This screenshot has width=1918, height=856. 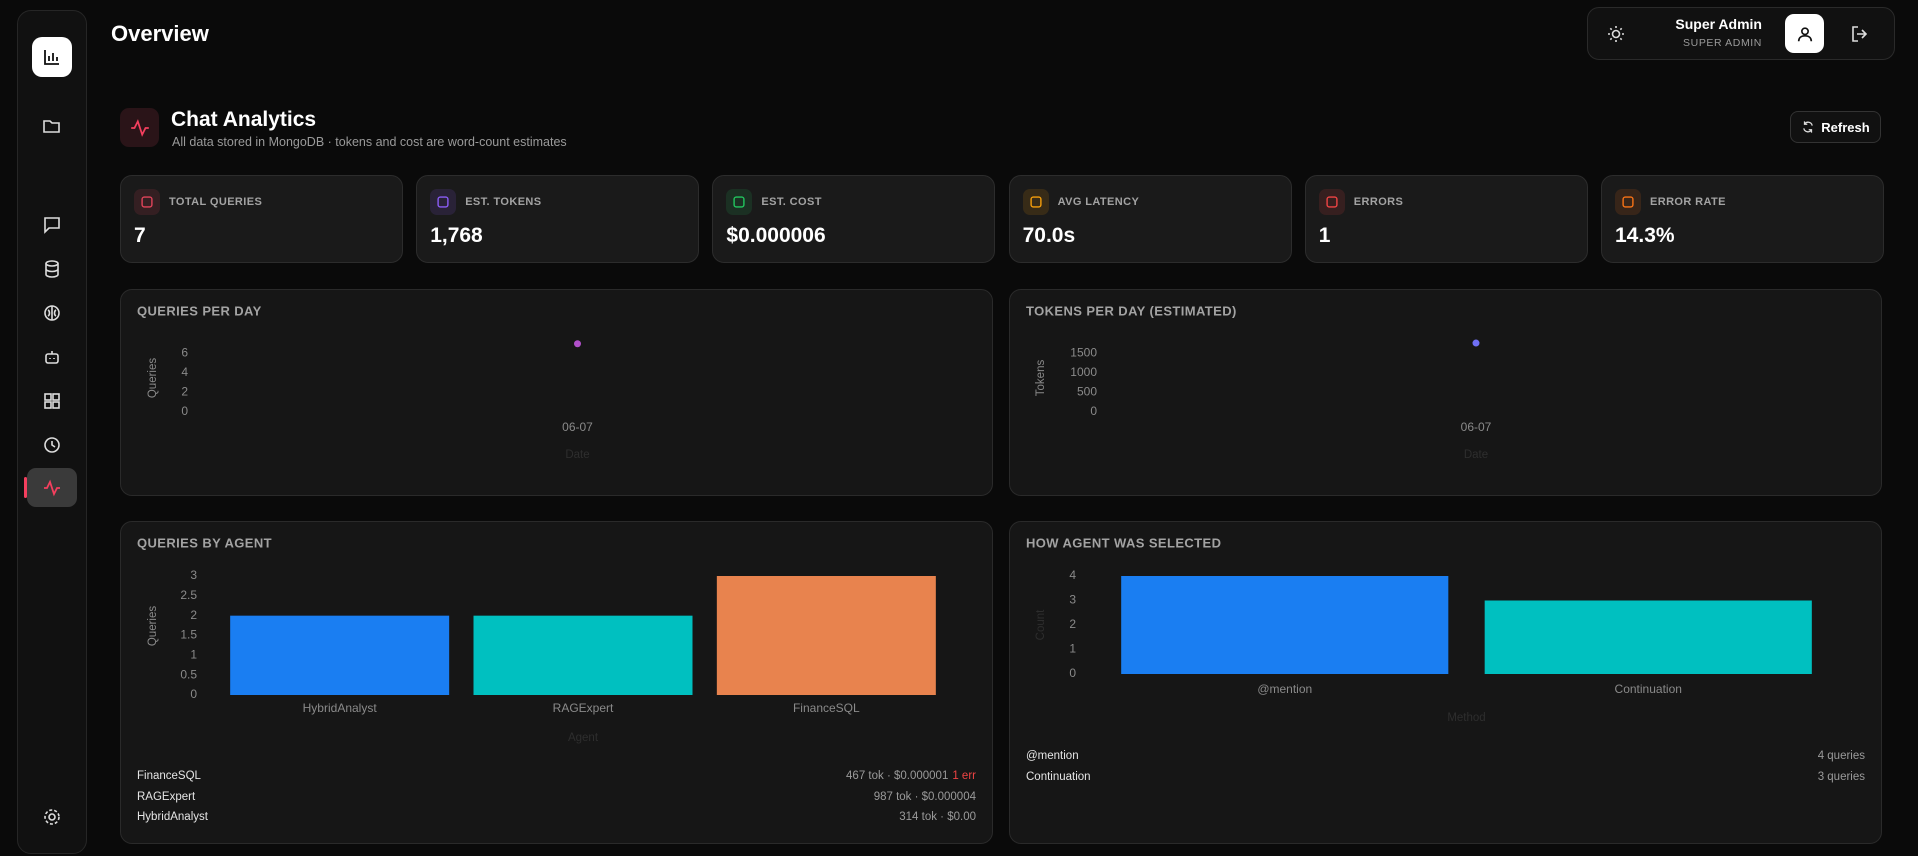 What do you see at coordinates (1741, 33) in the screenshot?
I see `user-box: Super Admin SUPER ADMIN` at bounding box center [1741, 33].